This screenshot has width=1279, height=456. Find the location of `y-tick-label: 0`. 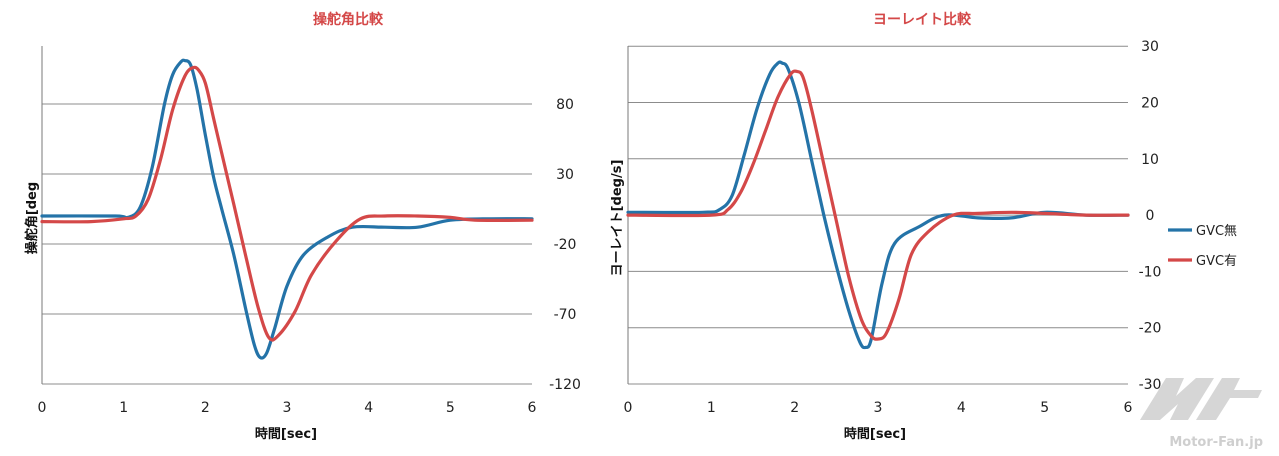

y-tick-label: 0 is located at coordinates (1150, 216).